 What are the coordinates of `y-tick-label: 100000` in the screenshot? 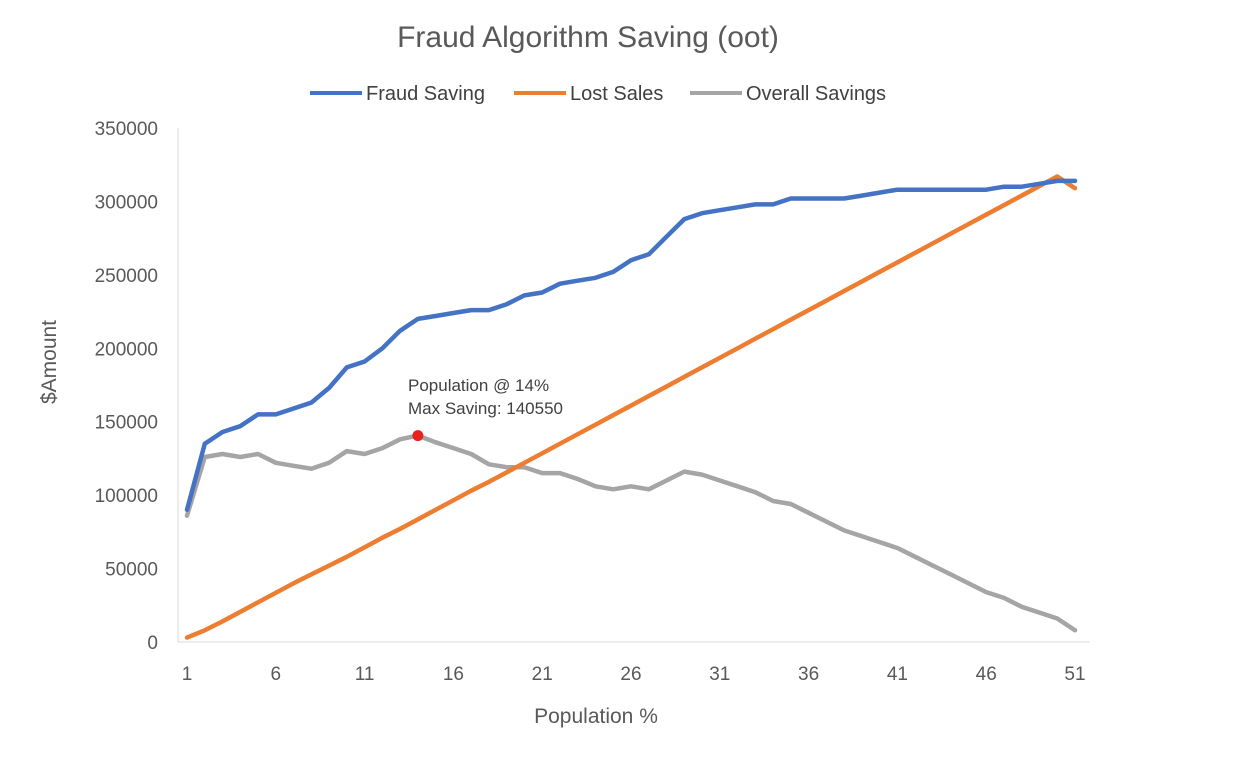 It's located at (126, 496).